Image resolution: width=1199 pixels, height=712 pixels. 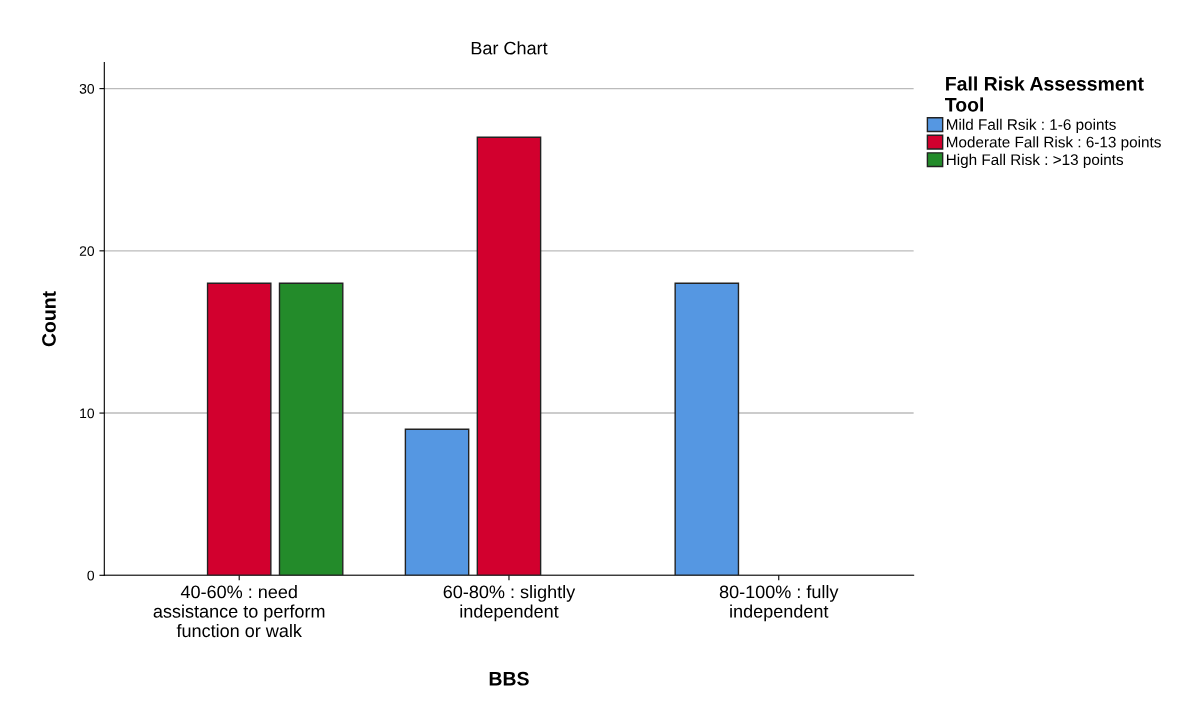 What do you see at coordinates (1031, 126) in the screenshot?
I see `legend-label: Mild Fall Rsik : 1-6 points` at bounding box center [1031, 126].